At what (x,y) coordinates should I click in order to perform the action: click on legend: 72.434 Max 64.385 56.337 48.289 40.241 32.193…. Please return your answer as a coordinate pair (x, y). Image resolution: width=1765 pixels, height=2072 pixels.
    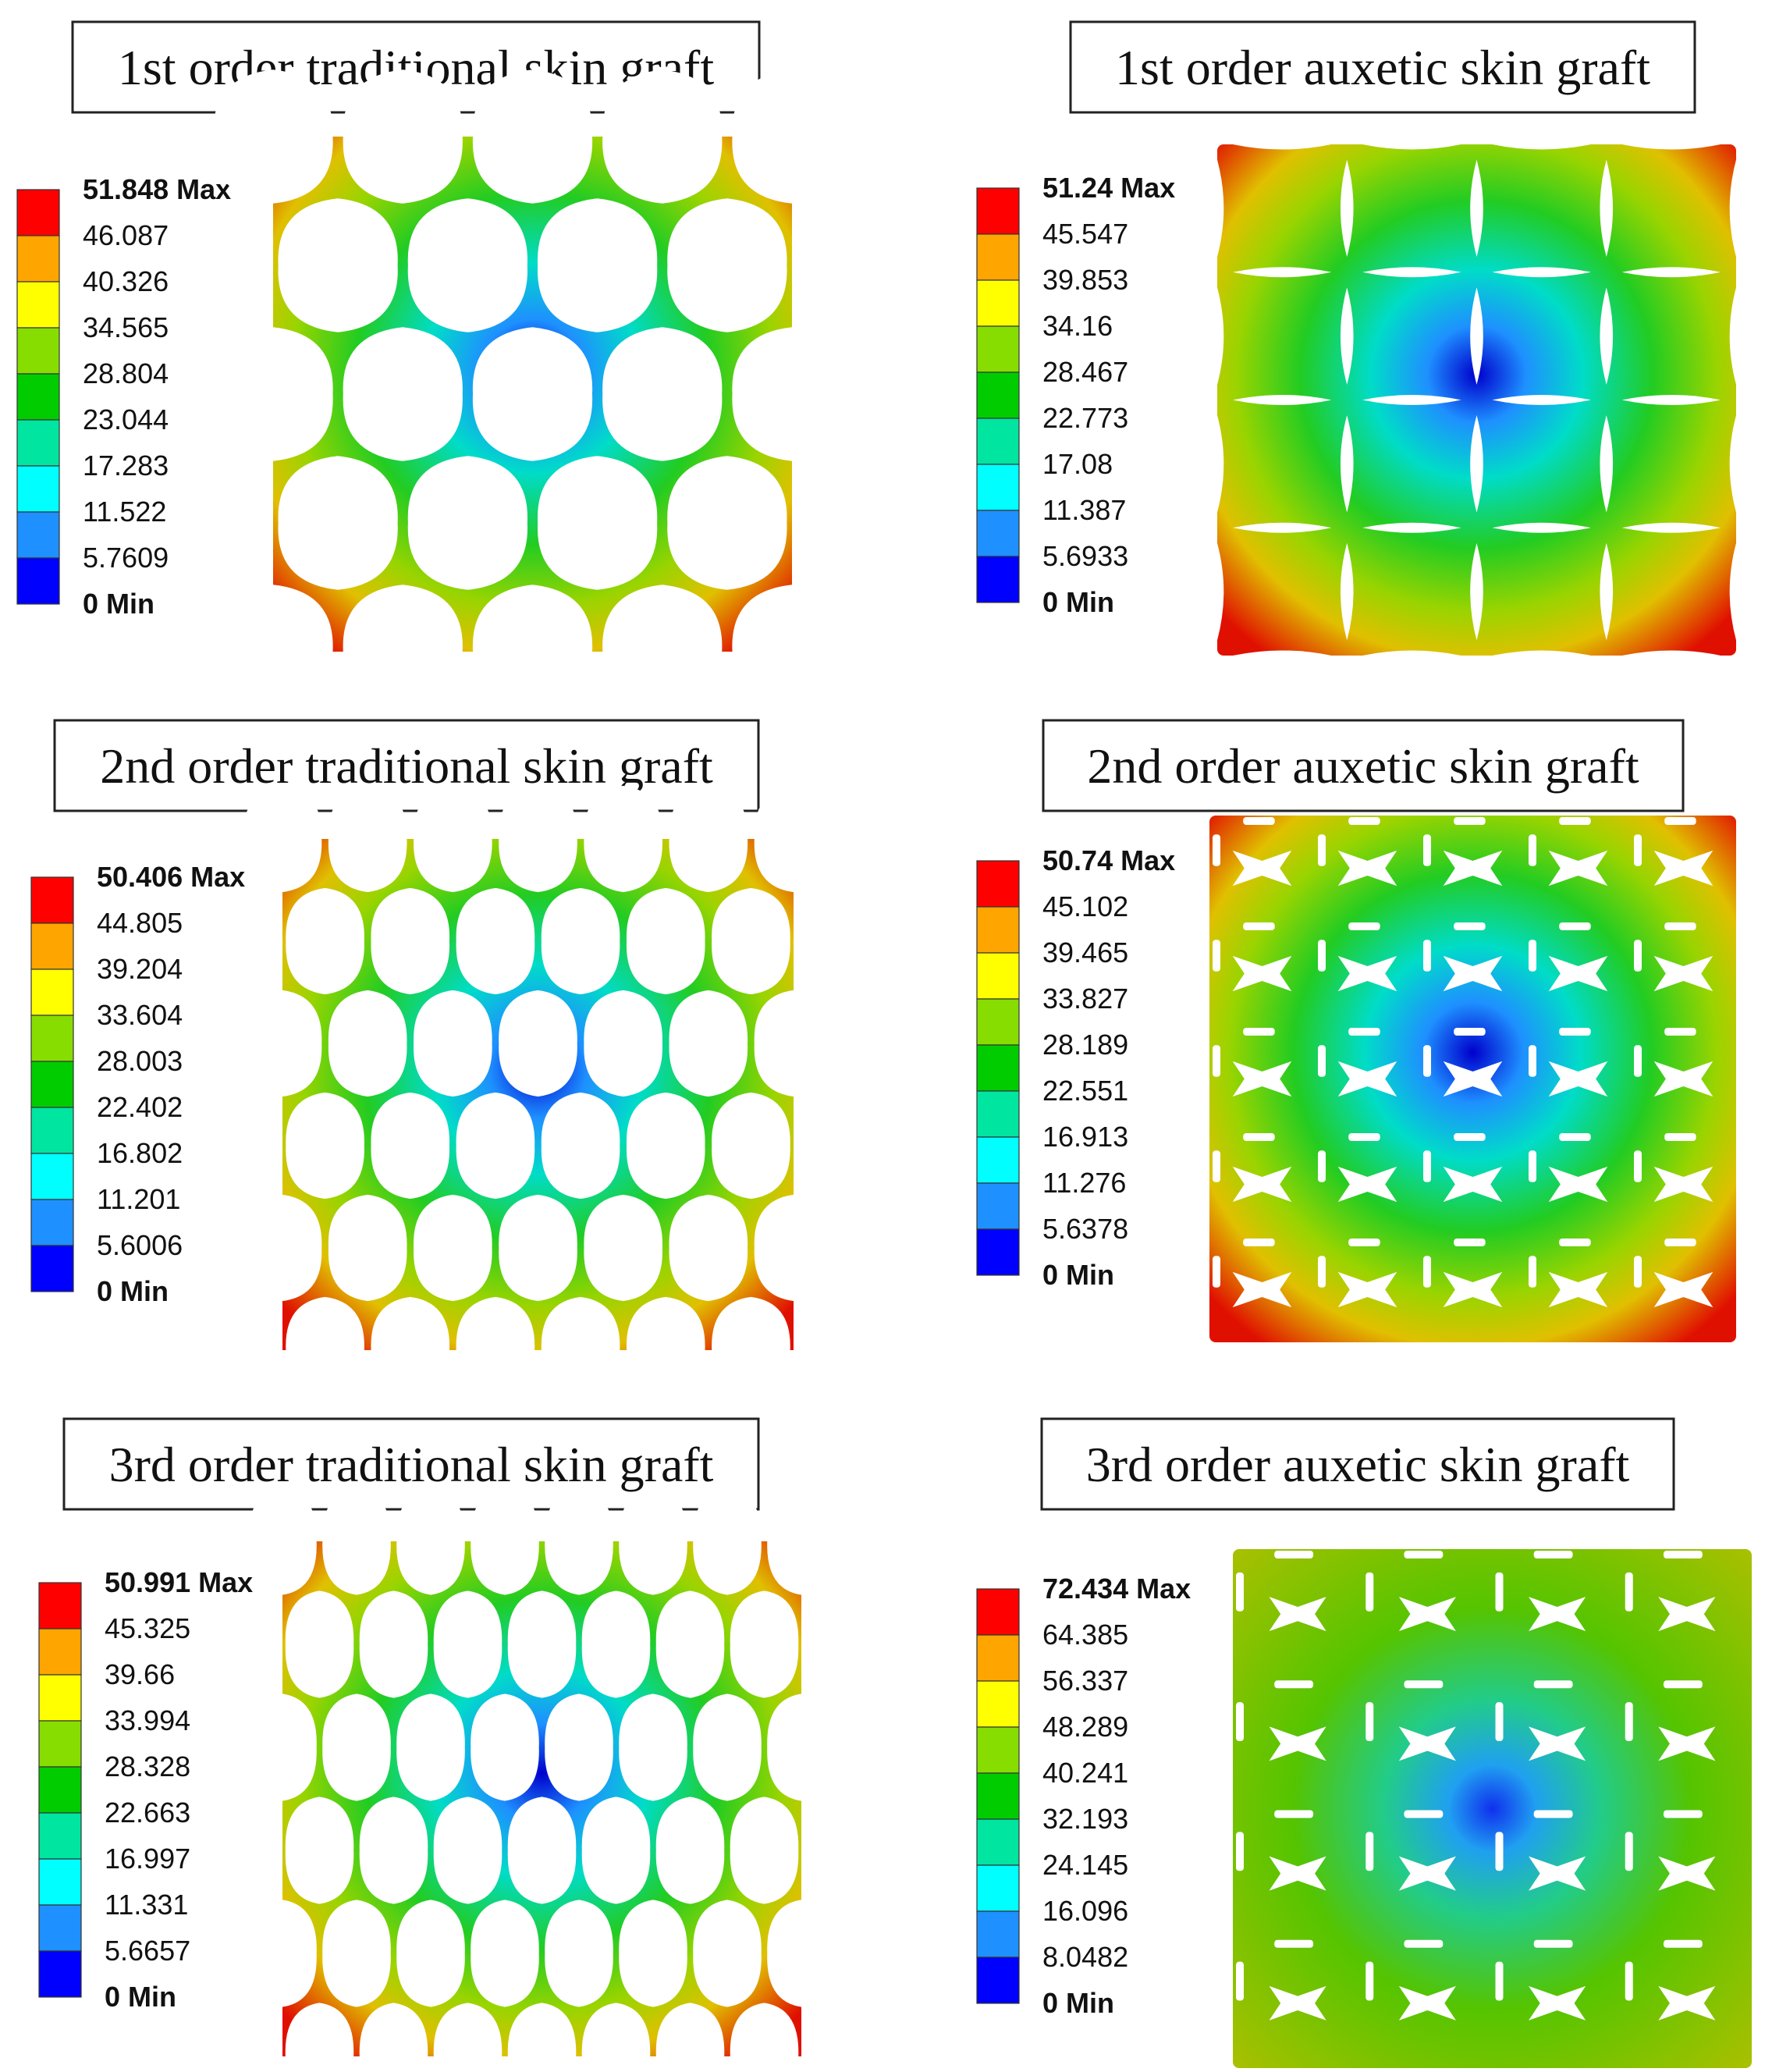
    Looking at the image, I should click on (1083, 1796).